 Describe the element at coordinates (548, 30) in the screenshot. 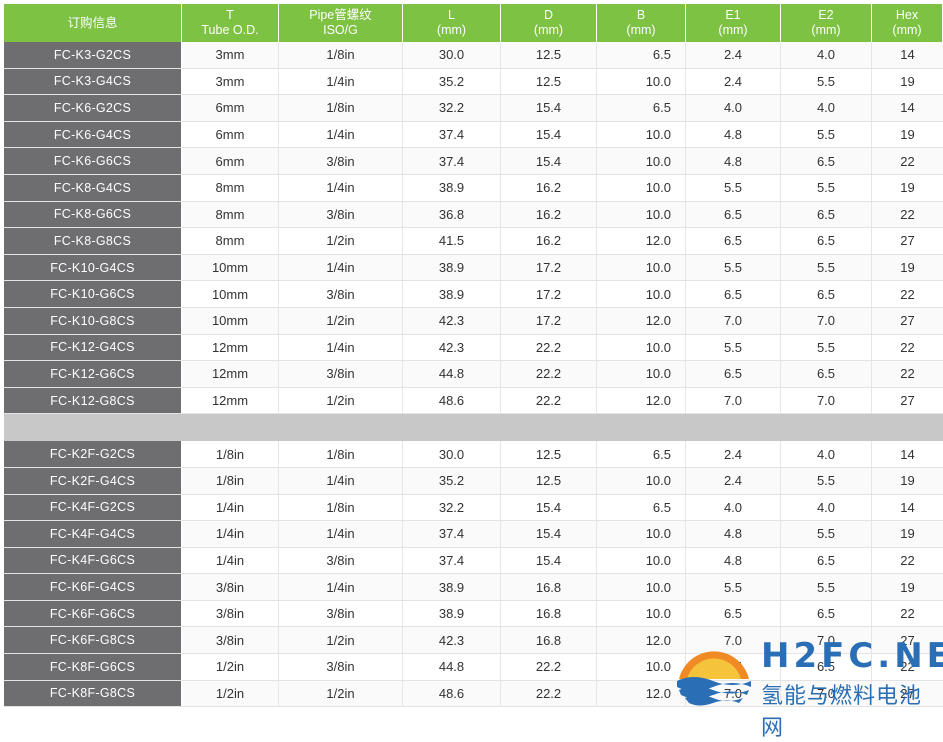

I see `header-d-line: (mm)` at that location.